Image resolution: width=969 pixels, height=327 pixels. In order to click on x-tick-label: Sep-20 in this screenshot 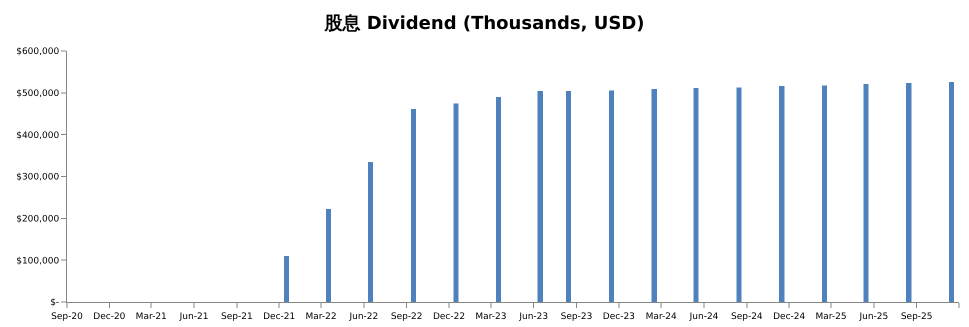, I will do `click(67, 317)`.